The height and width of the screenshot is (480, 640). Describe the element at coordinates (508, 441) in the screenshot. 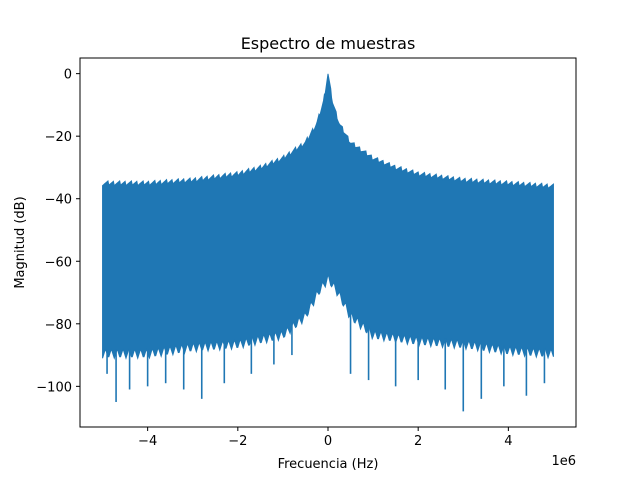

I see `x-tick-label: 4` at that location.